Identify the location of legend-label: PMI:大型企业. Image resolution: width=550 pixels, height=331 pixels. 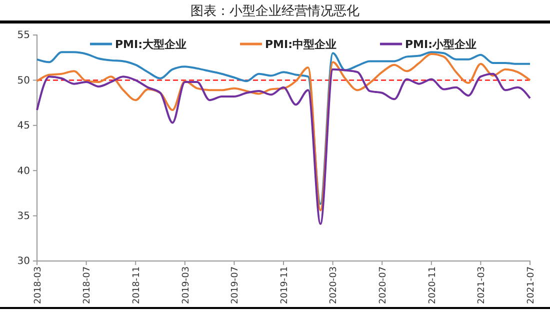
(150, 44).